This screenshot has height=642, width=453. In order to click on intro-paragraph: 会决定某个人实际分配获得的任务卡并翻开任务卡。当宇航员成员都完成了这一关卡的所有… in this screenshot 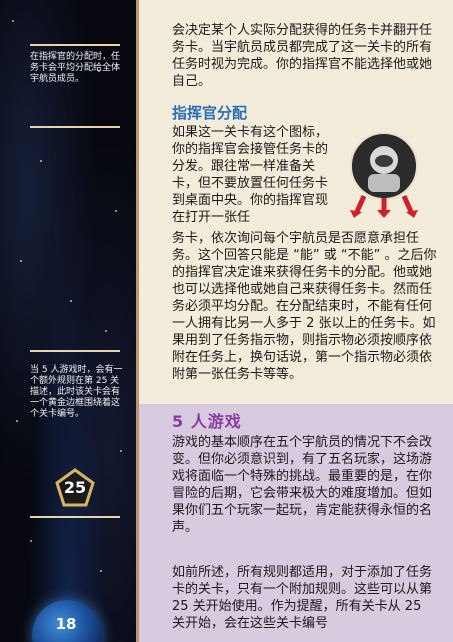, I will do `click(302, 56)`.